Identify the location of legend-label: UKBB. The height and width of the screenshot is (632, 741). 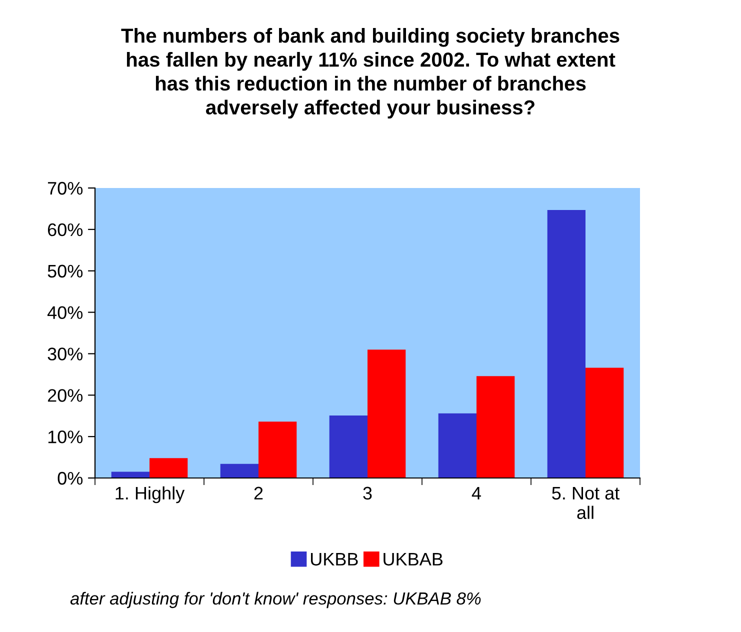
(334, 559).